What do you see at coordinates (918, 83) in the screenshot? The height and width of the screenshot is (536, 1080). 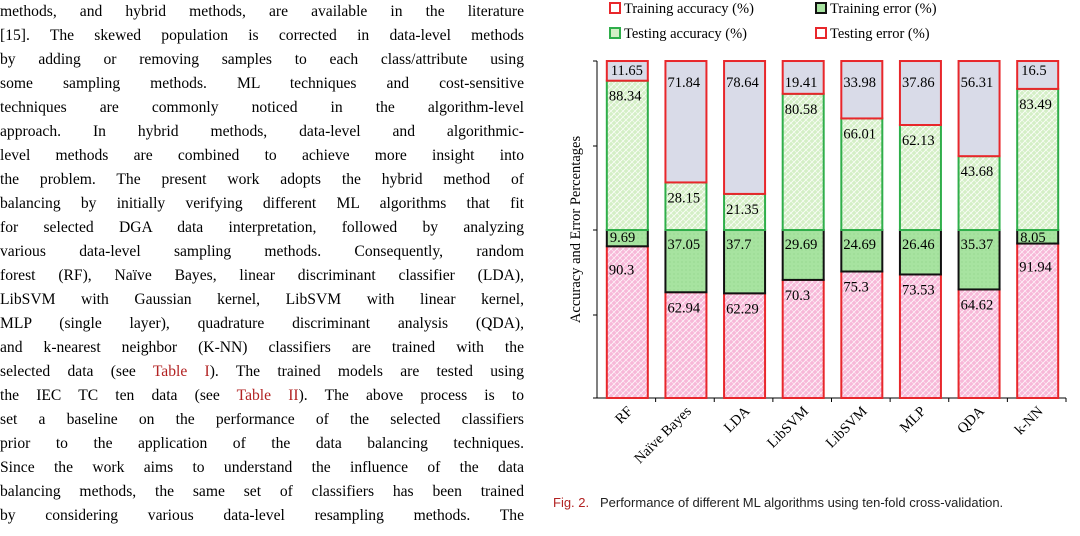 I see `data-label-testing-error: 37.86` at bounding box center [918, 83].